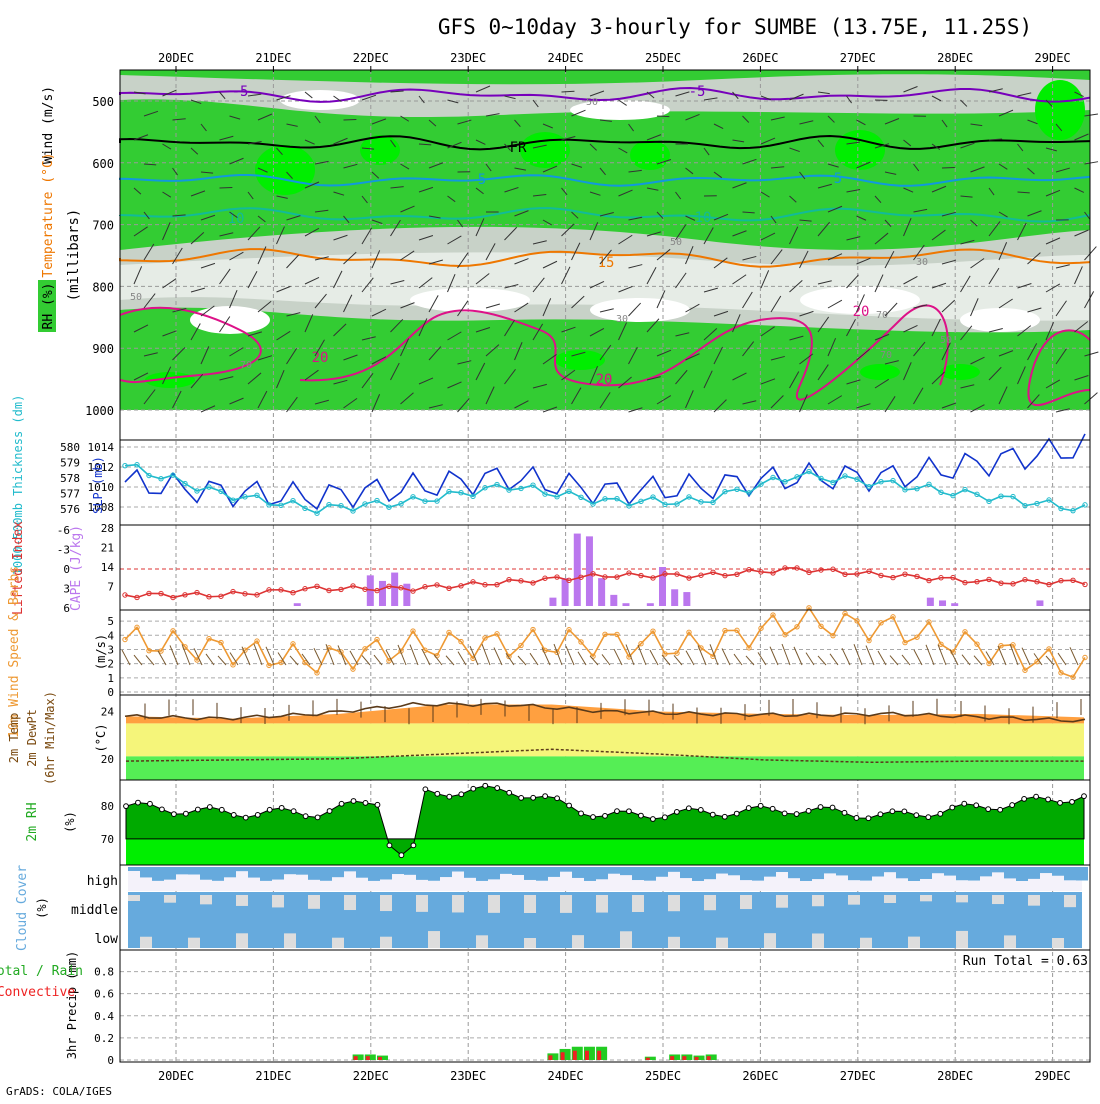 This screenshot has width=1100, height=1104. Describe the element at coordinates (103, 102) in the screenshot. I see `pressure-tick-label: 500` at that location.